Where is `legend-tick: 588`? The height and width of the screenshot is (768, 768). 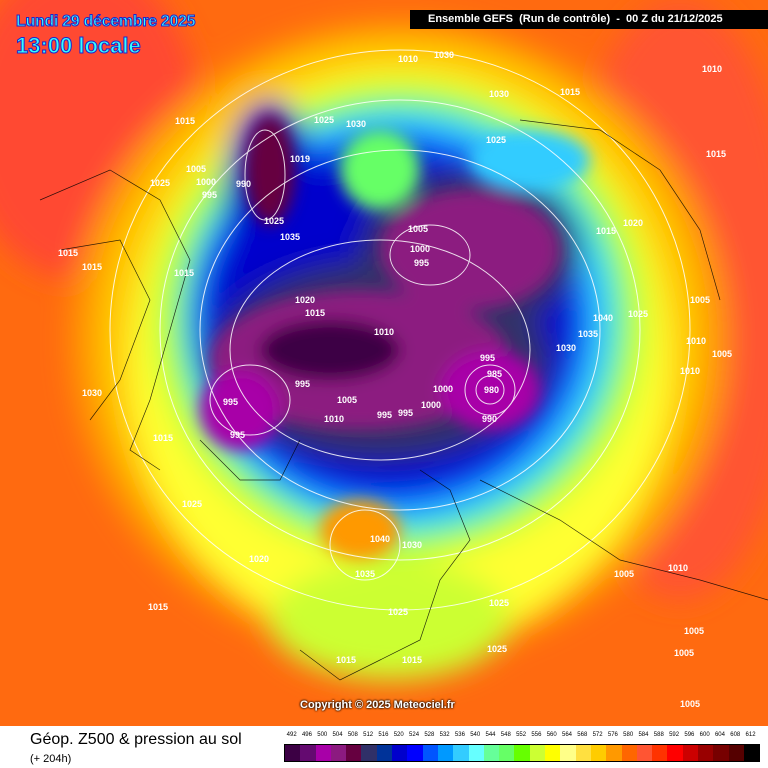 legend-tick: 588 is located at coordinates (658, 735).